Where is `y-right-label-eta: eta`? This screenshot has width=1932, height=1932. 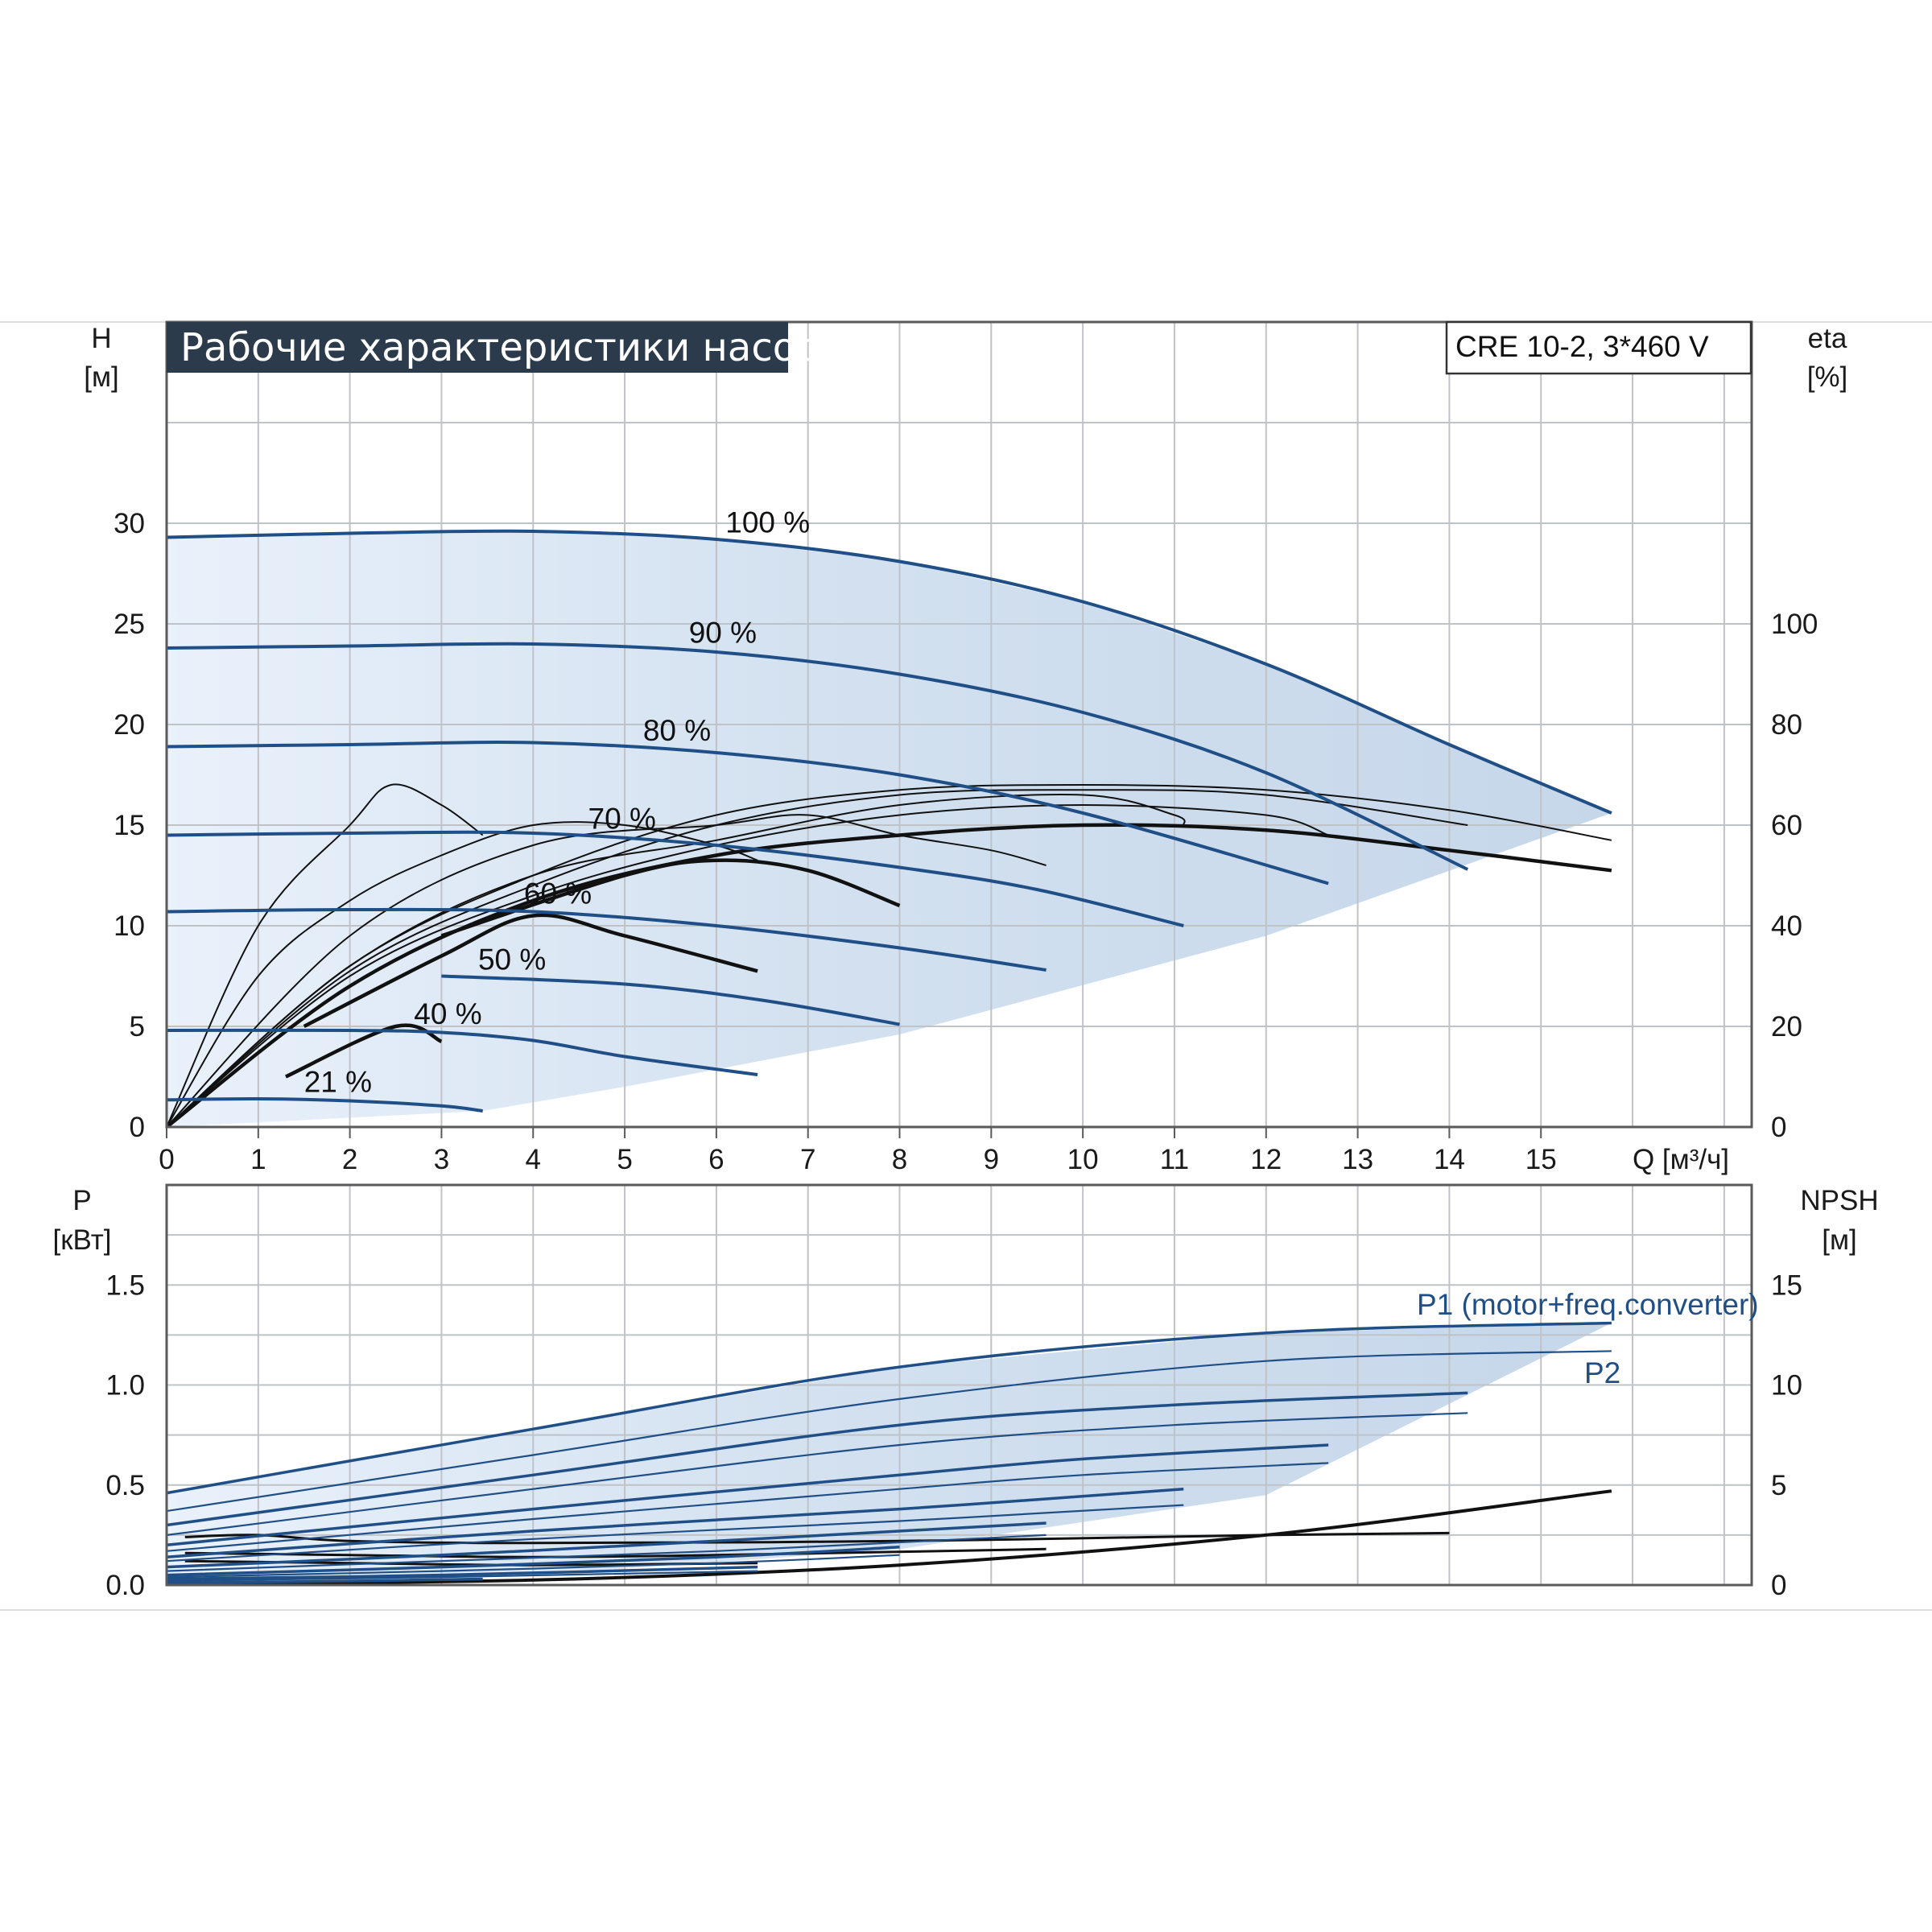 y-right-label-eta: eta is located at coordinates (1827, 338).